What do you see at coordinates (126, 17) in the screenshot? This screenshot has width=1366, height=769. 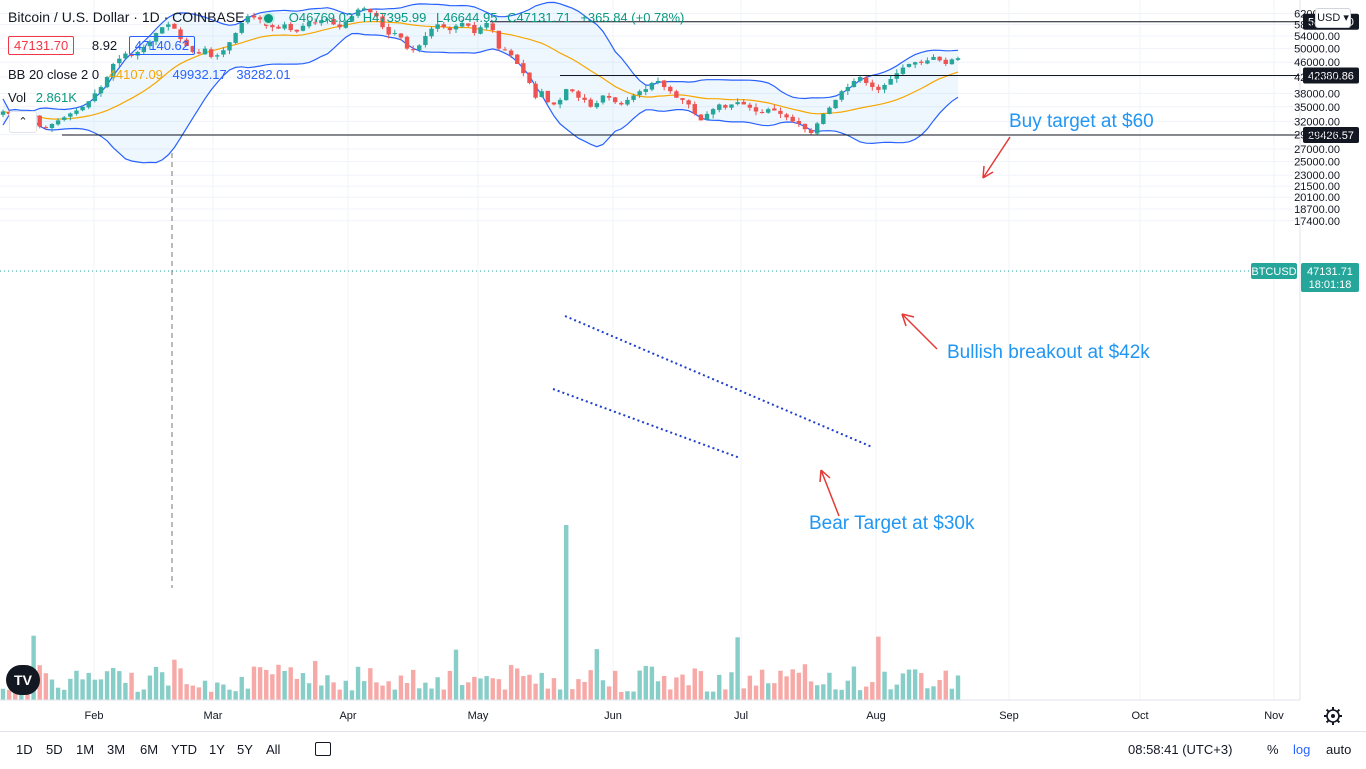 I see `symbol-title: Bitcoin / U.S. Dollar · 1D · COINBASE` at bounding box center [126, 17].